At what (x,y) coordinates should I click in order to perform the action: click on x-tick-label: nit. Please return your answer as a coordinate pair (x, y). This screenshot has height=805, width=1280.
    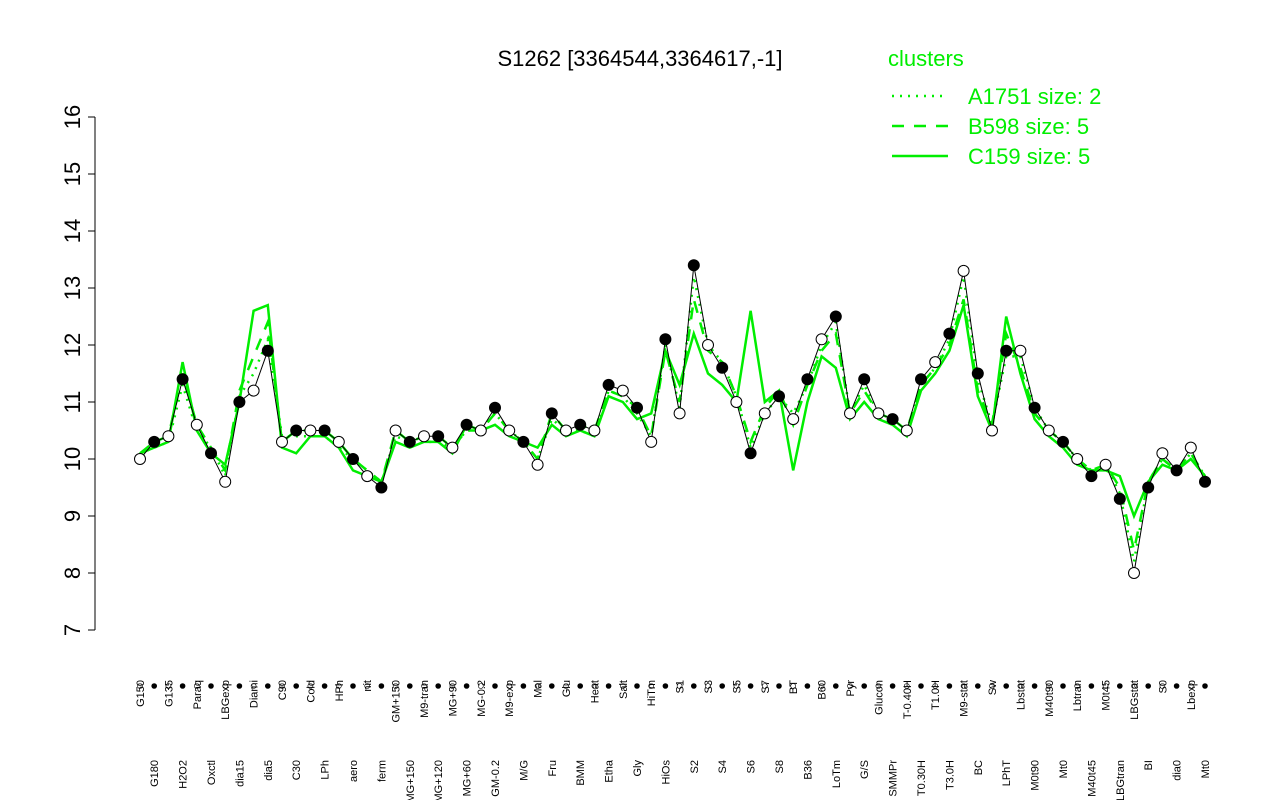
    Looking at the image, I should click on (368, 686).